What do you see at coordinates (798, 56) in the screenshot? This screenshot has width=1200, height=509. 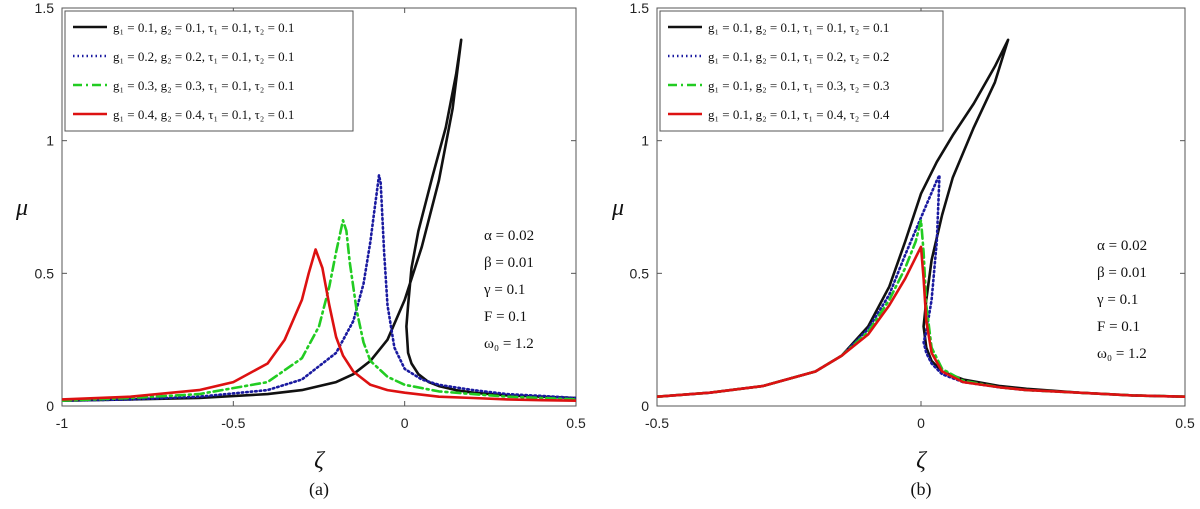 I see `legend-entry-2: g₁ = 0.1, g₂ = 0.1, τ₁ = 0.2, τ₂ = 0.2` at bounding box center [798, 56].